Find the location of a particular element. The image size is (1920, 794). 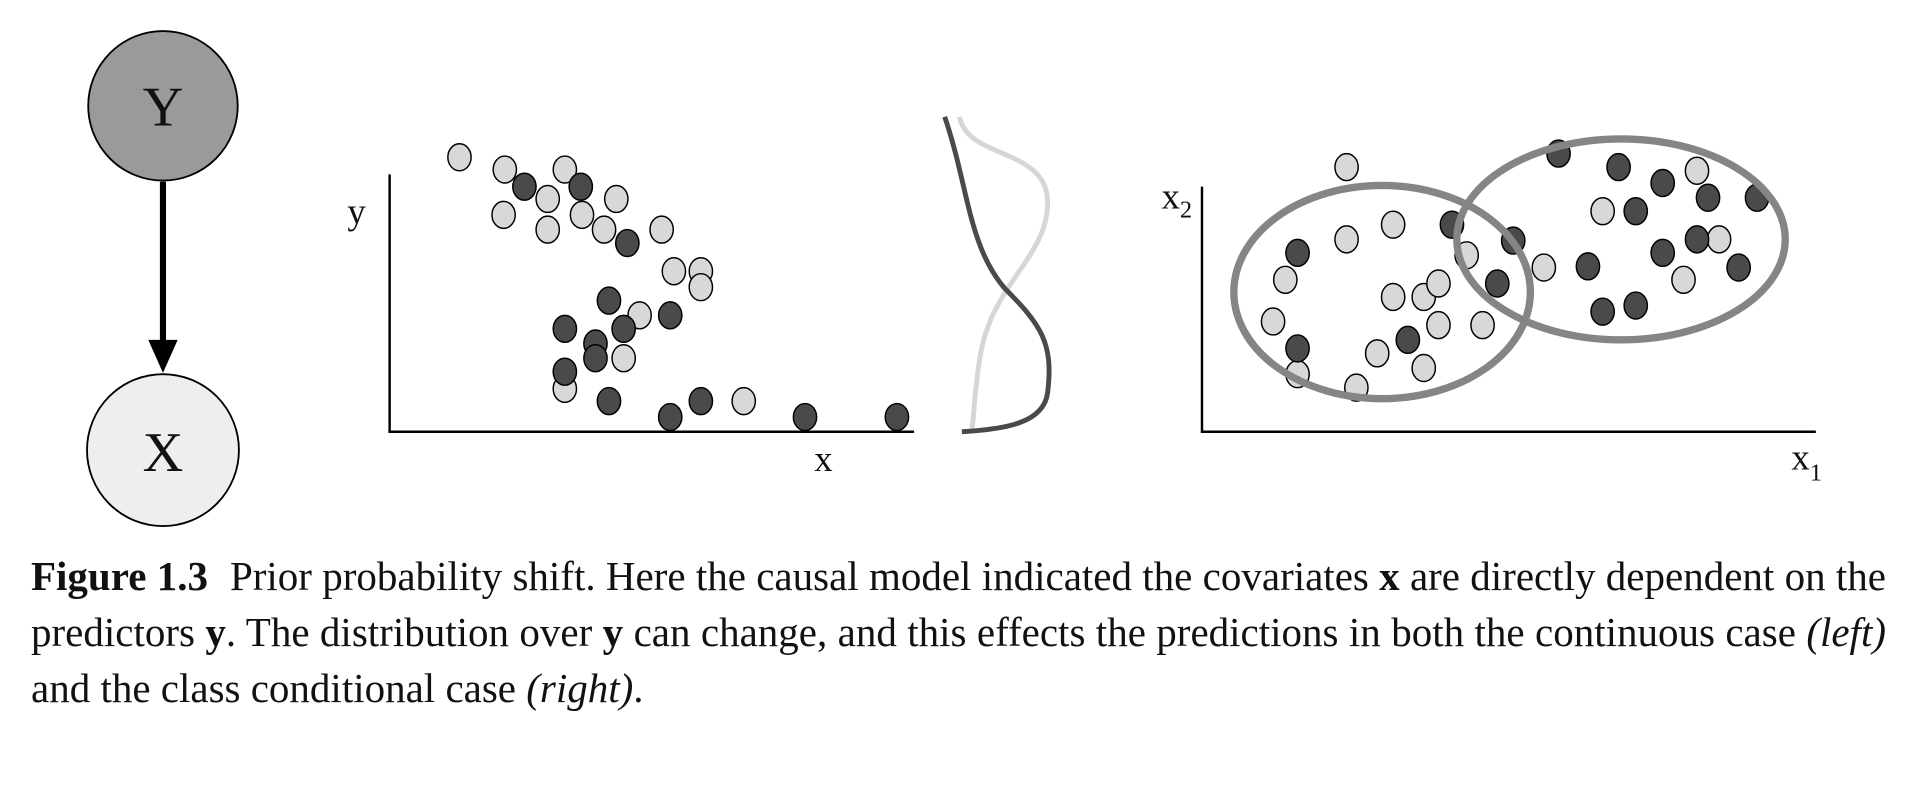

node-y is located at coordinates (163, 106).